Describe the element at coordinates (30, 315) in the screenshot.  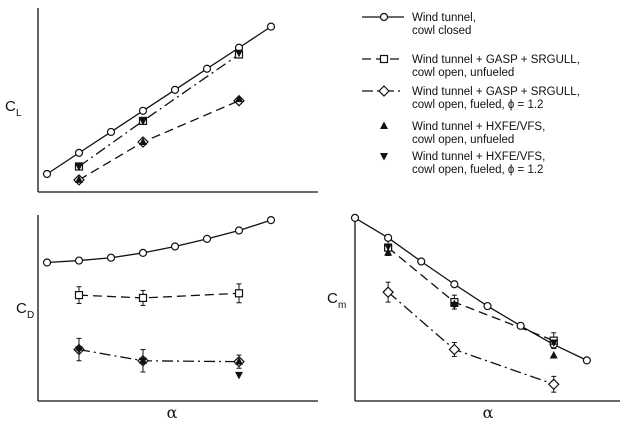
I see `cd-ylabel-sub: D` at that location.